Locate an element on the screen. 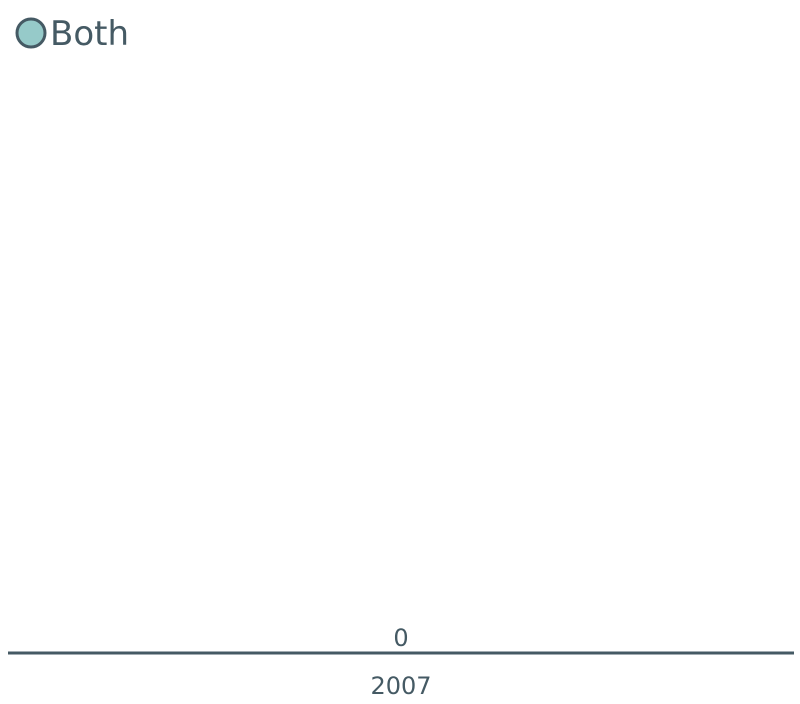 This screenshot has width=800, height=704. x-tick-label-2007: 2007 is located at coordinates (400, 686).